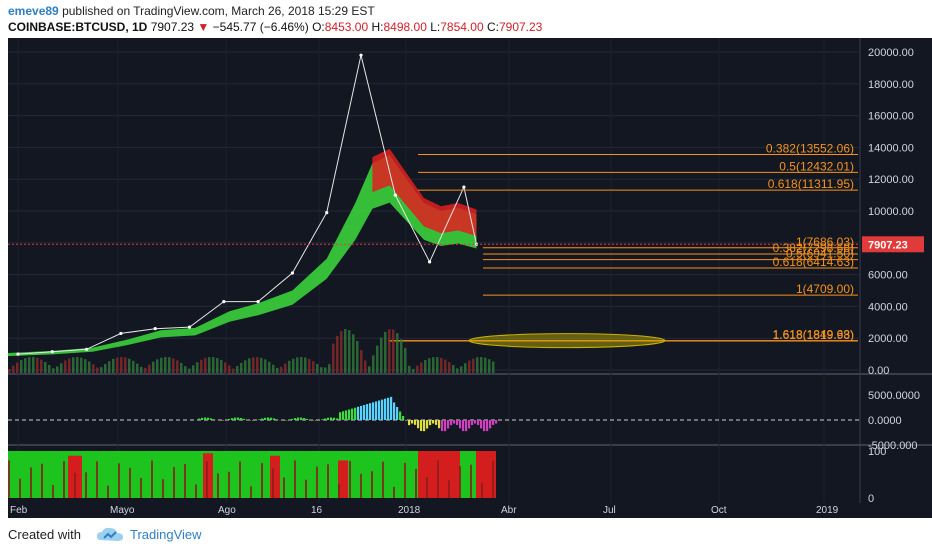  What do you see at coordinates (811, 184) in the screenshot?
I see `fib-level-label: 0.618(11311.95)` at bounding box center [811, 184].